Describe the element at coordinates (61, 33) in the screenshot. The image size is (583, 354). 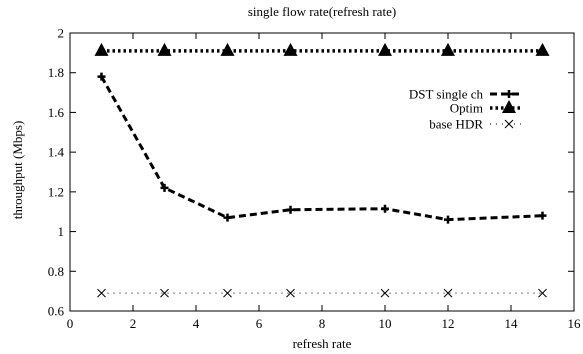
I see `y-tick-label: 2` at that location.